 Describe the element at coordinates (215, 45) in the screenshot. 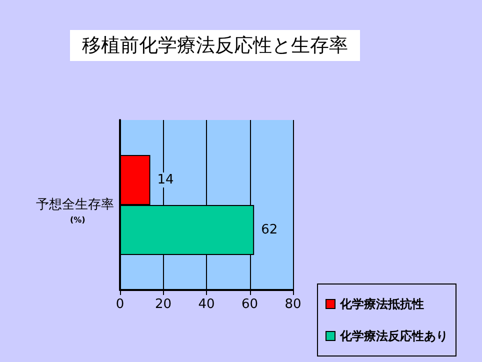

I see `chart-title: 移植前化学療法反応性と生存率` at that location.